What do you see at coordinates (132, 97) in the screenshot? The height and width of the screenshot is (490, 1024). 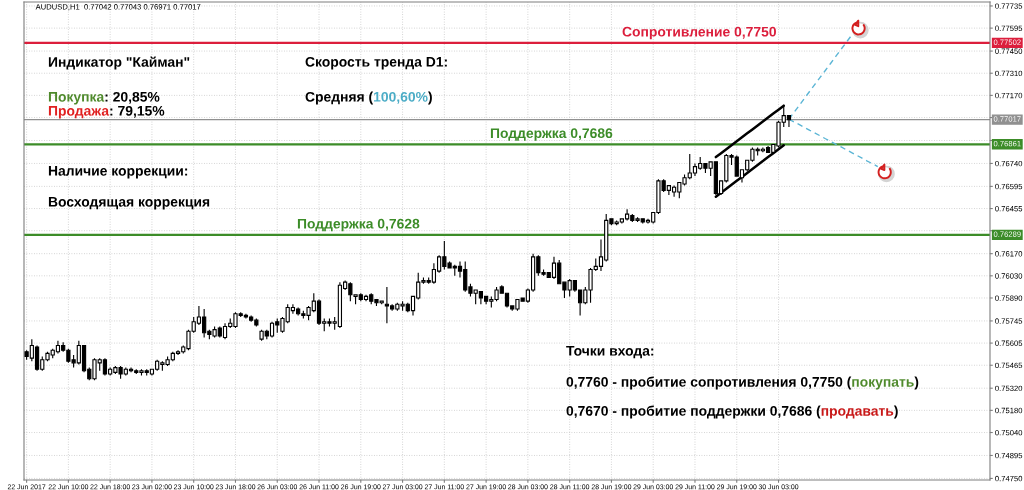 I see `annotation: : 20,85%` at bounding box center [132, 97].